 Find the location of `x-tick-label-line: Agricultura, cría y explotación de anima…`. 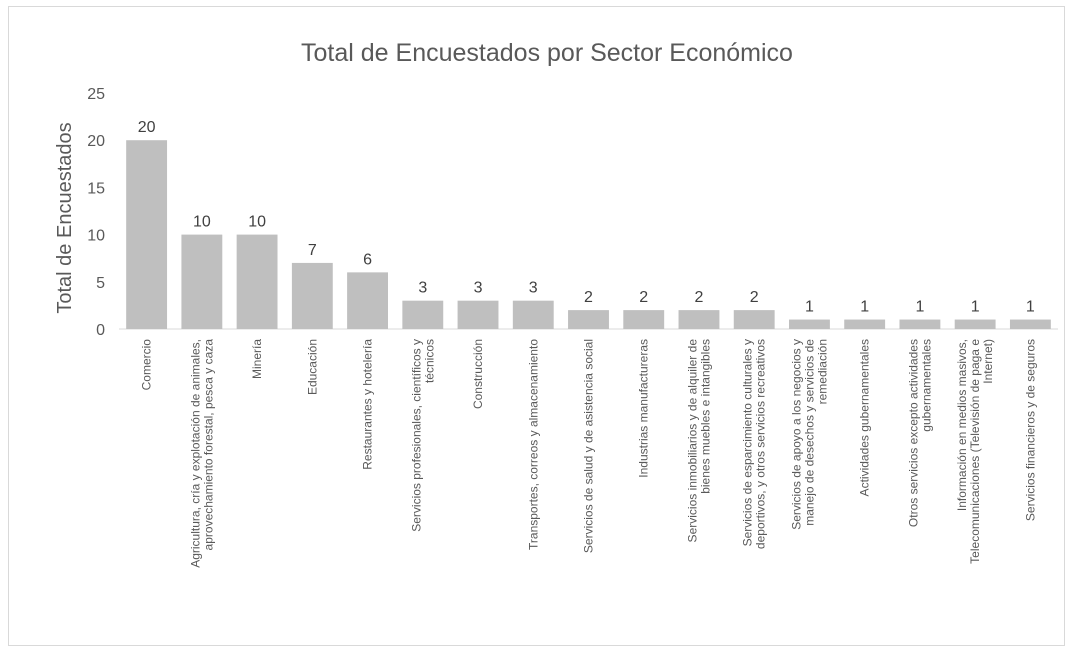

x-tick-label-line: Agricultura, cría y explotación de anima… is located at coordinates (195, 453).